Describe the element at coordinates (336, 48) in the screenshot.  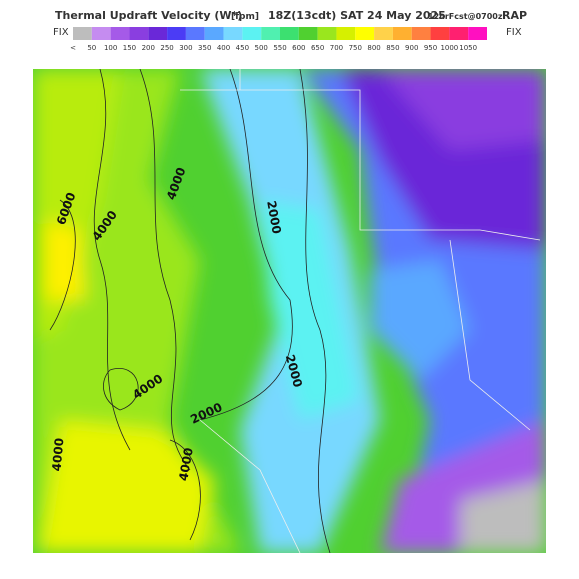
I see `colorbar-label: 700` at that location.